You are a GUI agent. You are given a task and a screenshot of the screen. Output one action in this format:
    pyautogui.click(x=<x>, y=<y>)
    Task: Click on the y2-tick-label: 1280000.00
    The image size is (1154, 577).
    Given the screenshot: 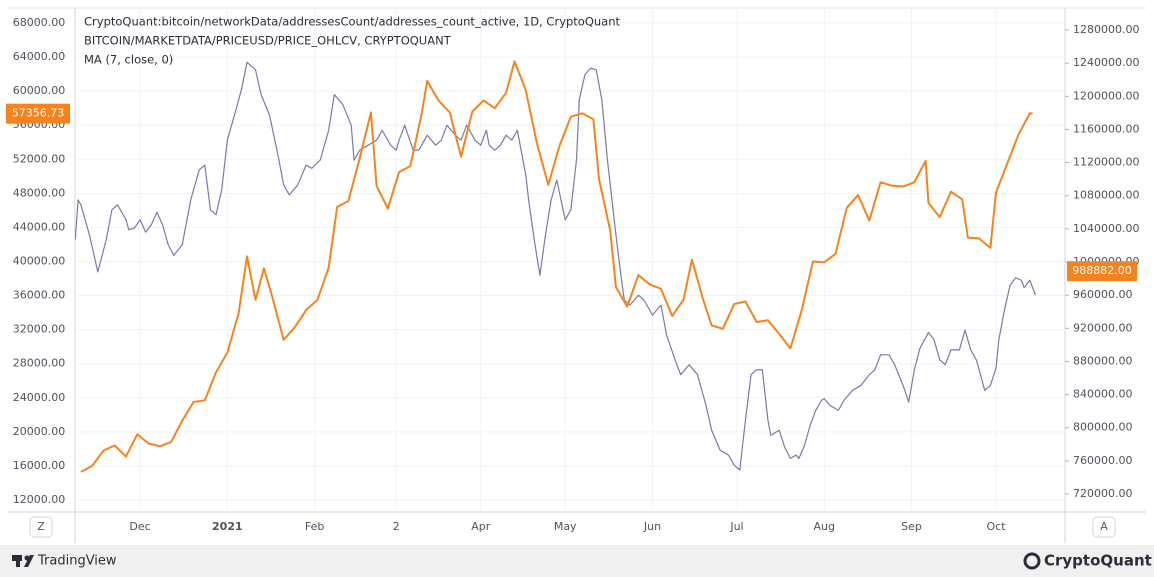 What is the action you would take?
    pyautogui.click(x=1106, y=29)
    